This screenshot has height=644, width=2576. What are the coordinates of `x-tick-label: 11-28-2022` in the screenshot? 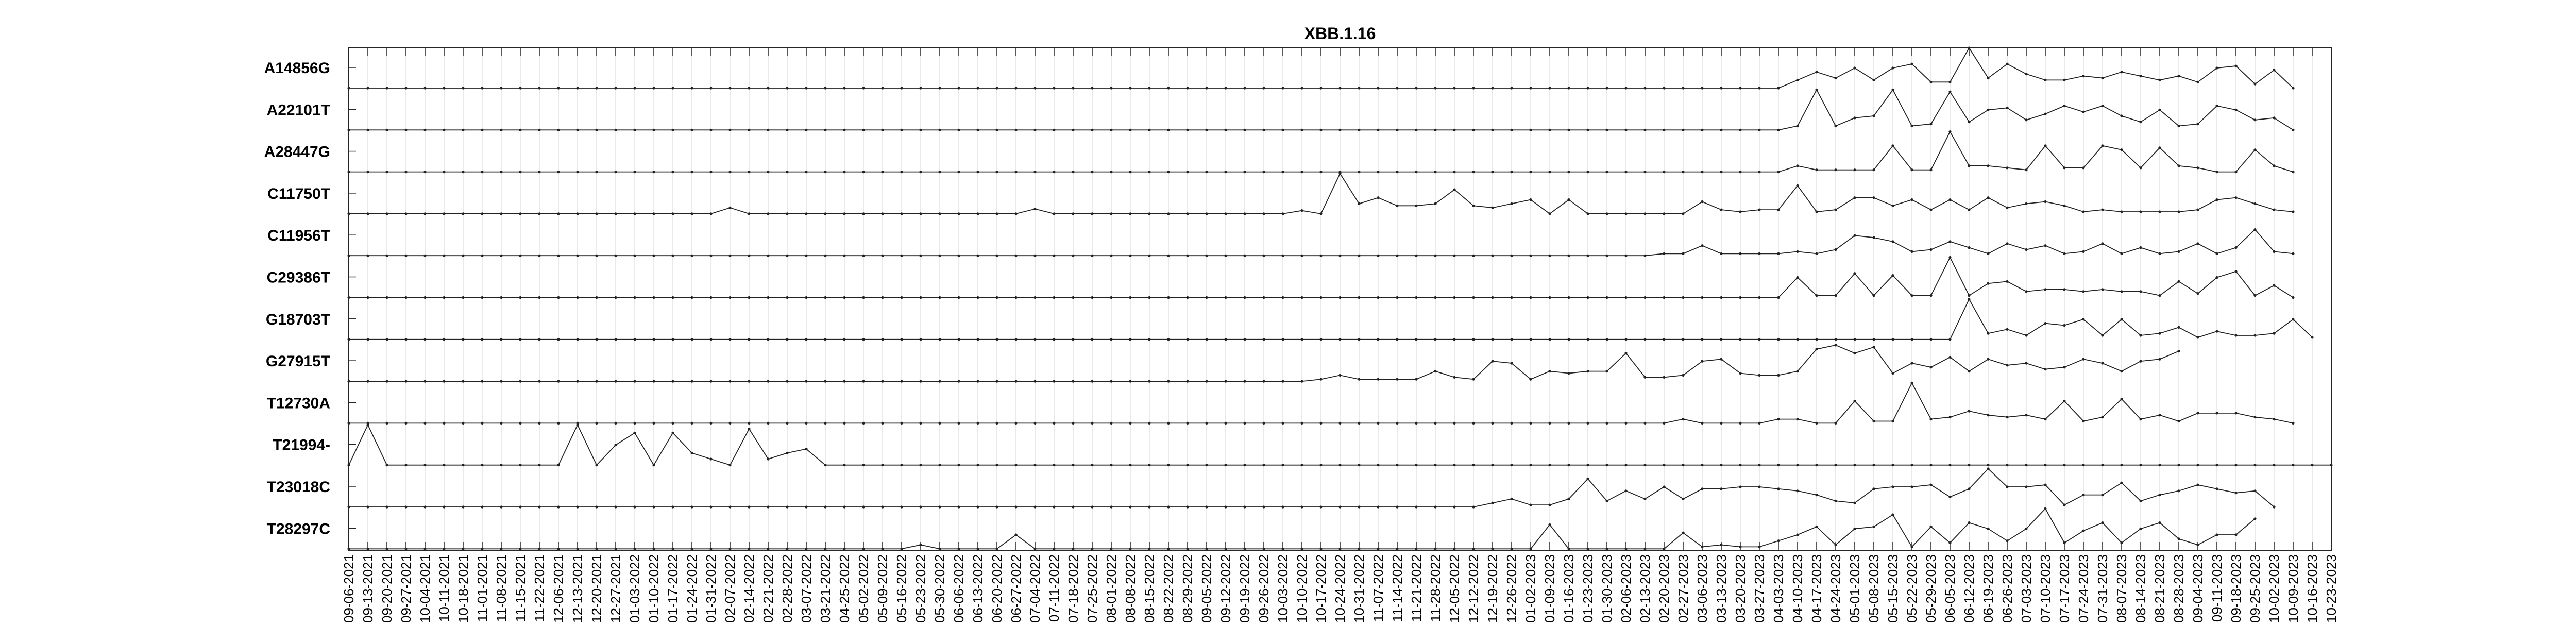 It's located at (1435, 588).